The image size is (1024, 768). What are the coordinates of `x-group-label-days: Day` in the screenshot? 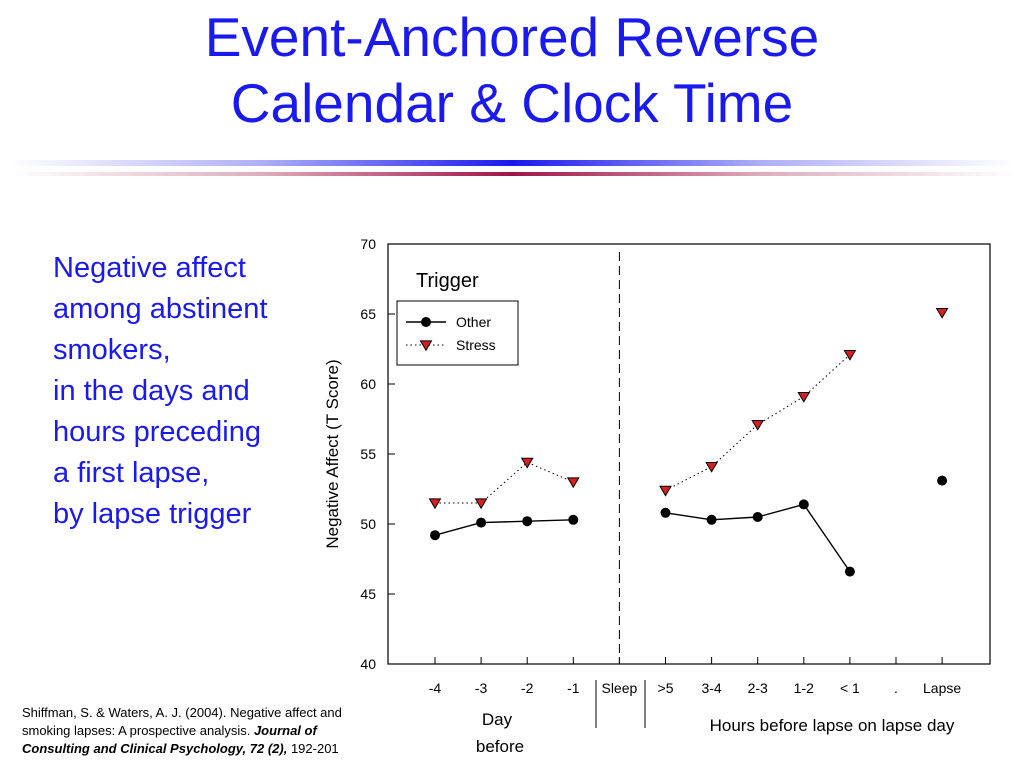 It's located at (497, 719).